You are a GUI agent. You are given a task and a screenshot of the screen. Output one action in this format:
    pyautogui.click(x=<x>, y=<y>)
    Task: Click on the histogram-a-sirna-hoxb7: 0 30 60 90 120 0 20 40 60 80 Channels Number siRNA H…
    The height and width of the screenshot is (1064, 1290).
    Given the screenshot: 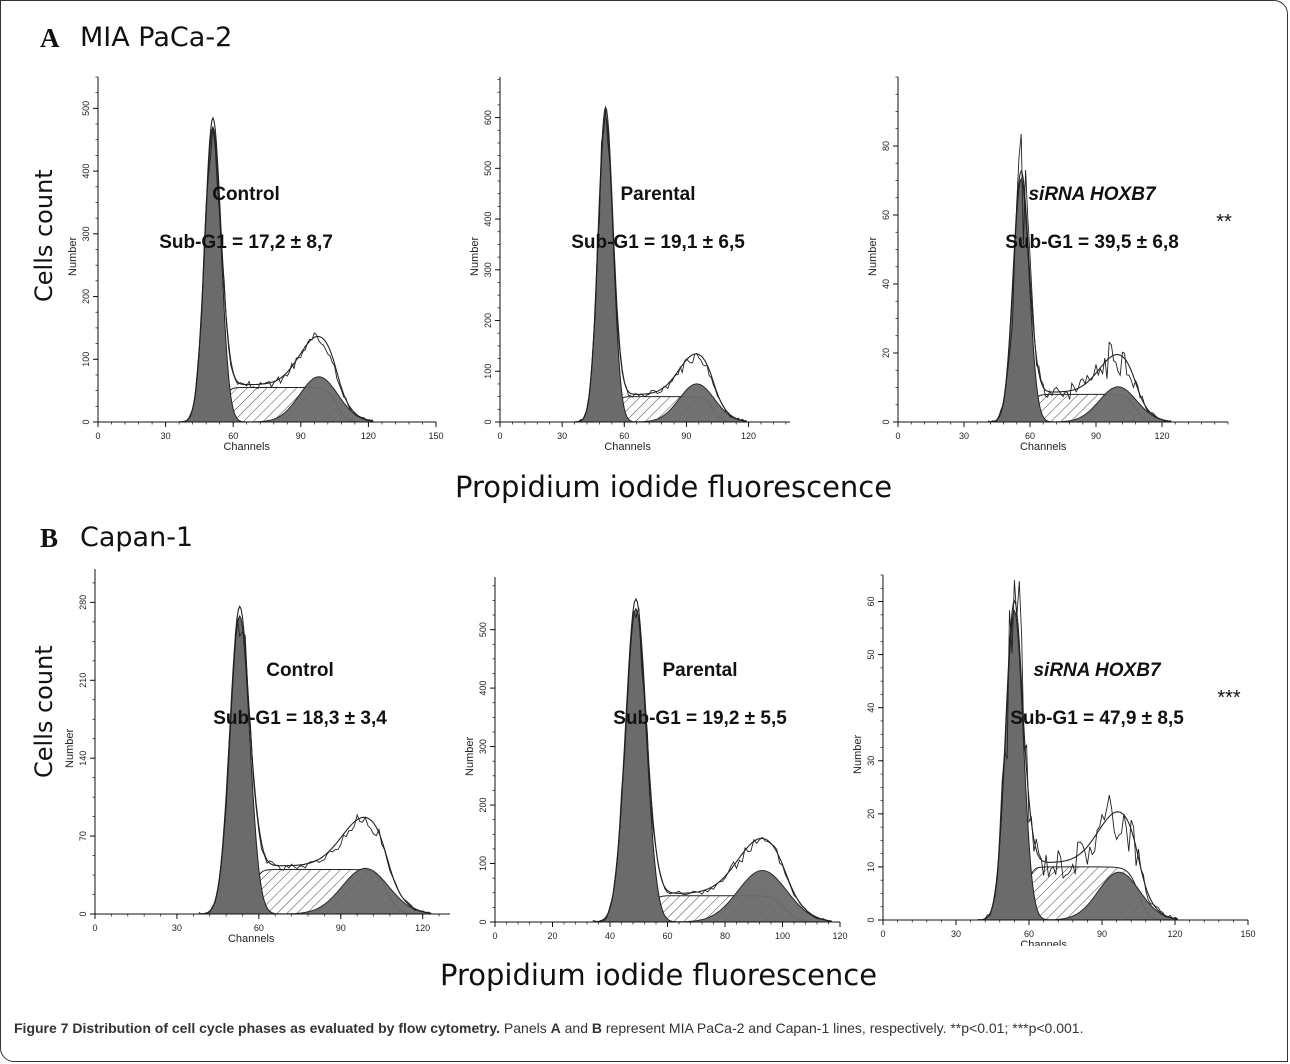 What is the action you would take?
    pyautogui.click(x=1049, y=264)
    